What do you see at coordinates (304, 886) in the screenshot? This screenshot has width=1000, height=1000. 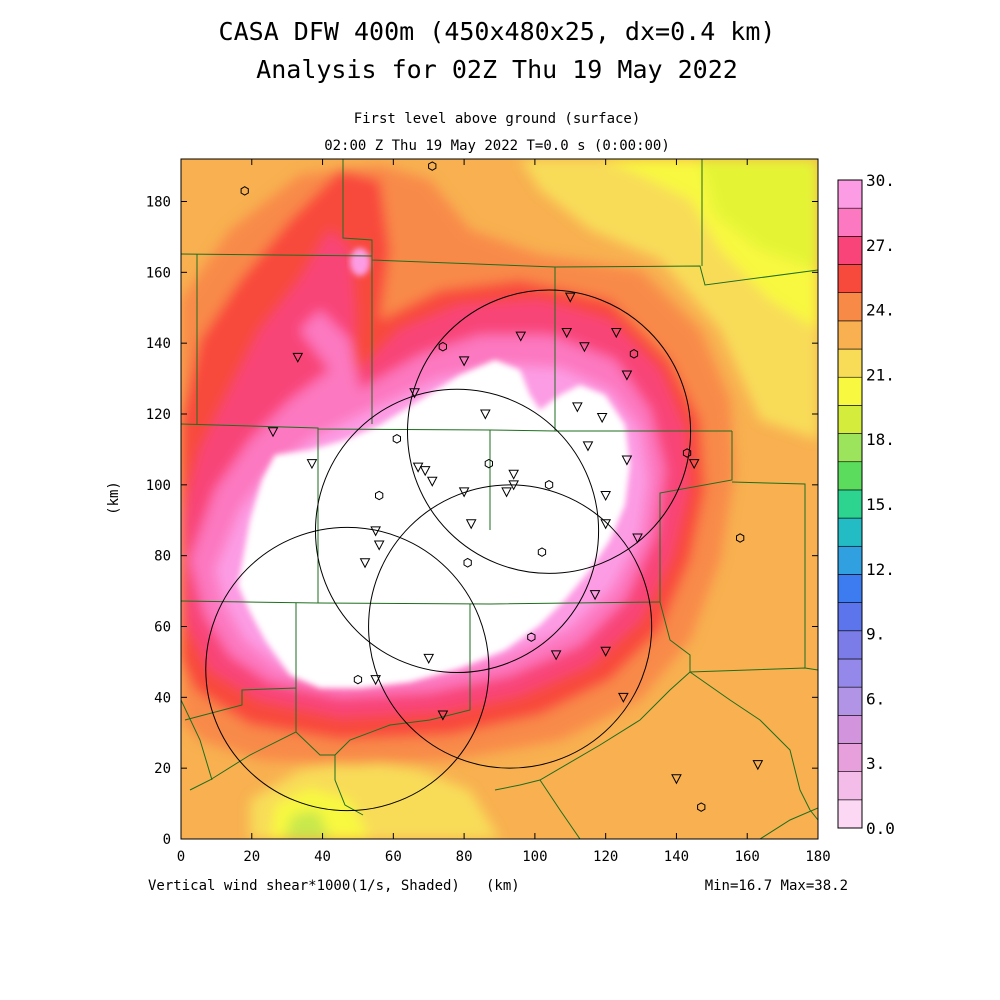 I see `footer-field-label: Vertical wind shear*1000(1/s, Shaded)` at bounding box center [304, 886].